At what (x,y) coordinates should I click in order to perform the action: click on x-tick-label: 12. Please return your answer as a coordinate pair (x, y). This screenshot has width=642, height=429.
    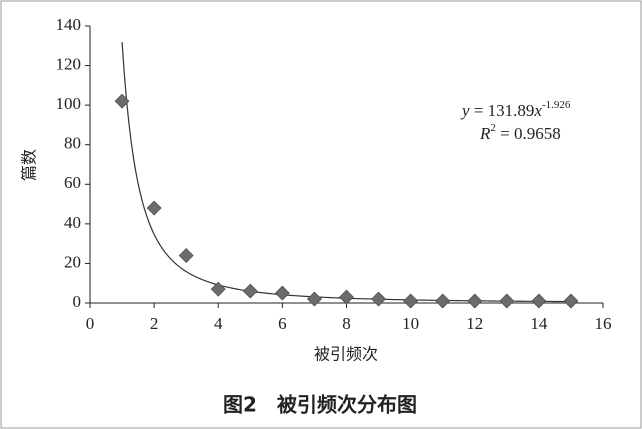
    Looking at the image, I should click on (474, 323).